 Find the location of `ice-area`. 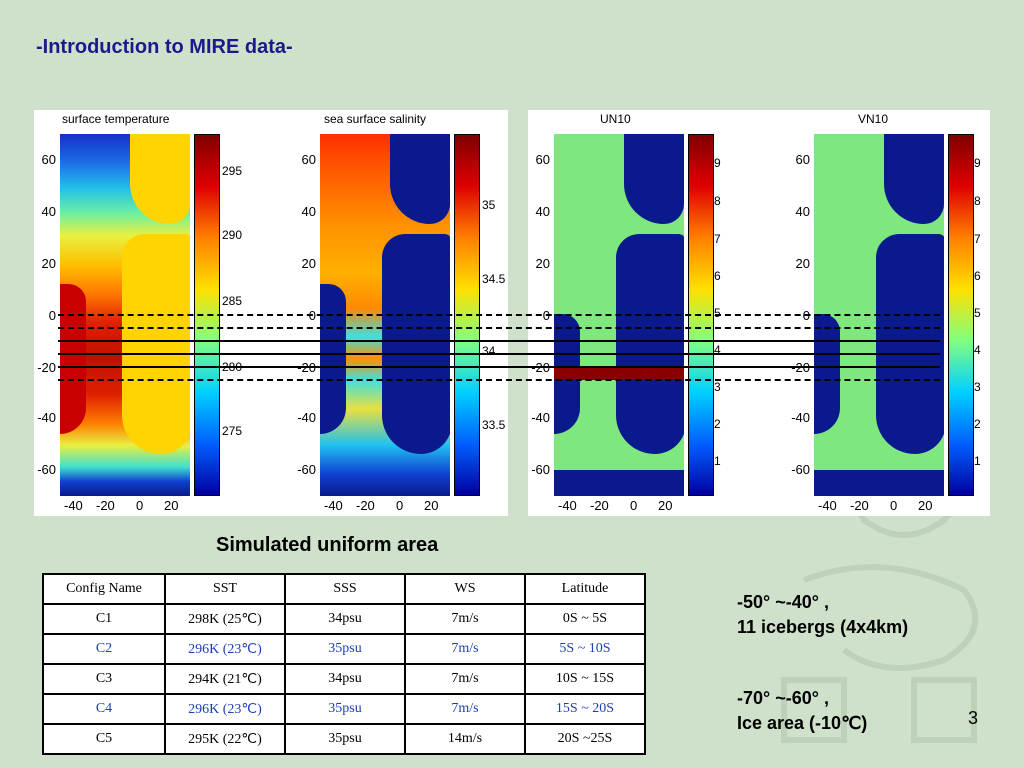

ice-area is located at coordinates (879, 483).